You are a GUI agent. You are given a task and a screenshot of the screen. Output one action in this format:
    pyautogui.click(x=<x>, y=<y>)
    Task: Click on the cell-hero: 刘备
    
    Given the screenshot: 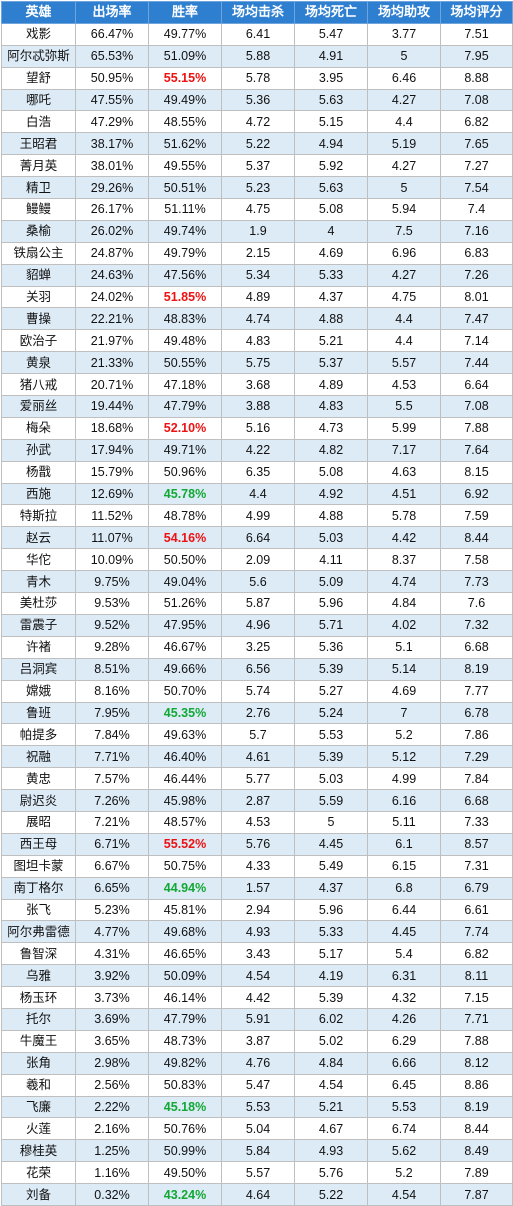 What is the action you would take?
    pyautogui.click(x=38, y=1194)
    